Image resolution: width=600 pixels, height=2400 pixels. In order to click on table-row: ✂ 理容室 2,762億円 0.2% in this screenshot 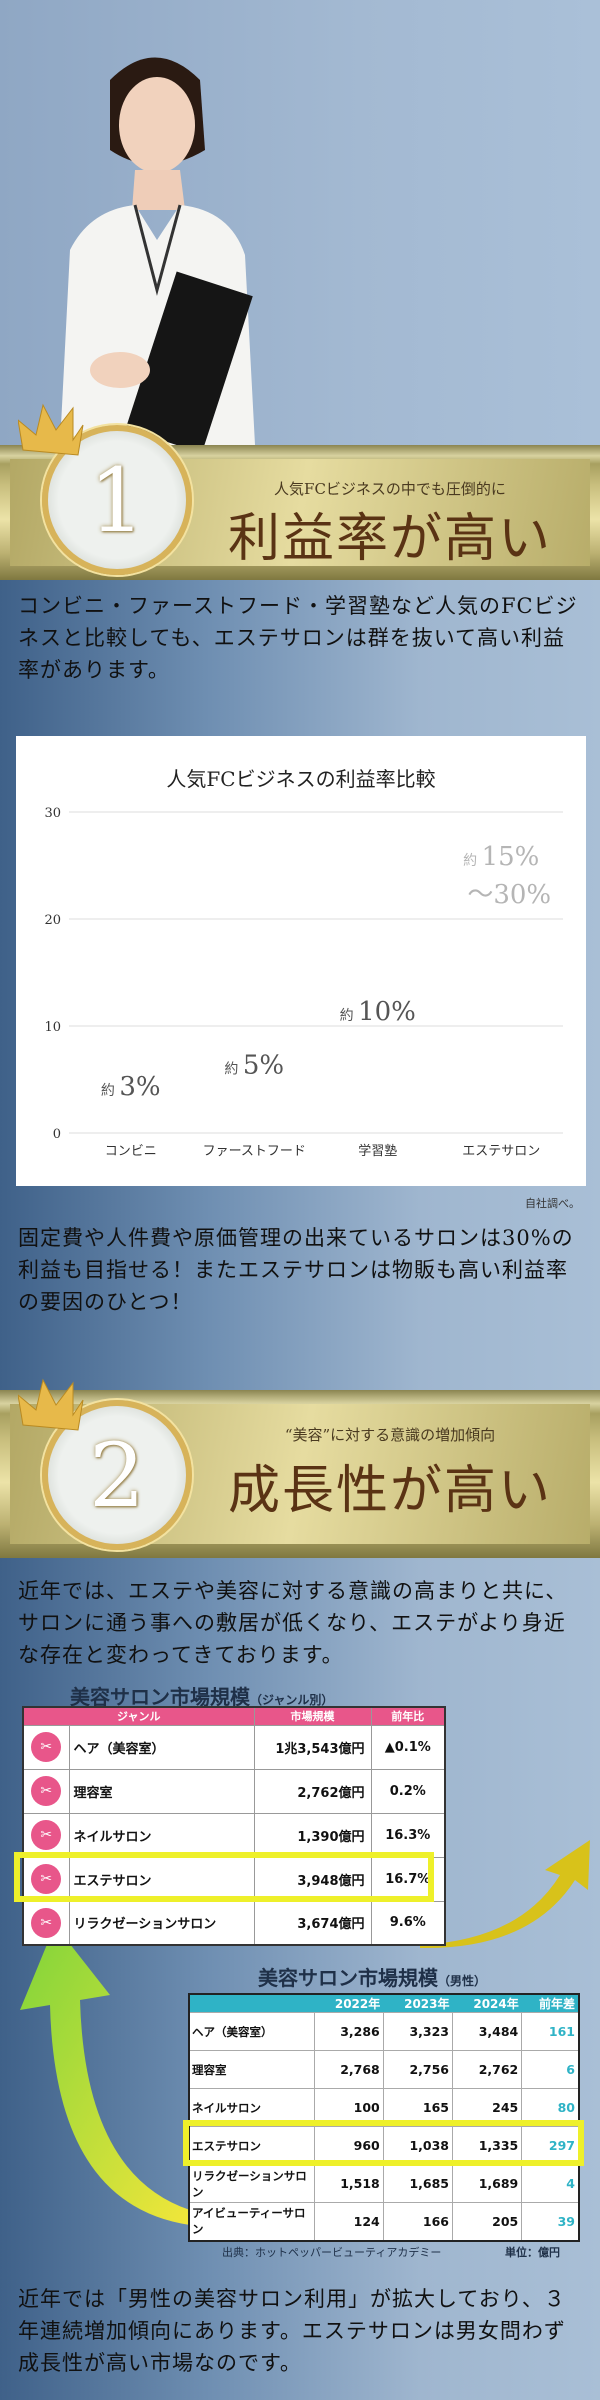, I will do `click(234, 1791)`.